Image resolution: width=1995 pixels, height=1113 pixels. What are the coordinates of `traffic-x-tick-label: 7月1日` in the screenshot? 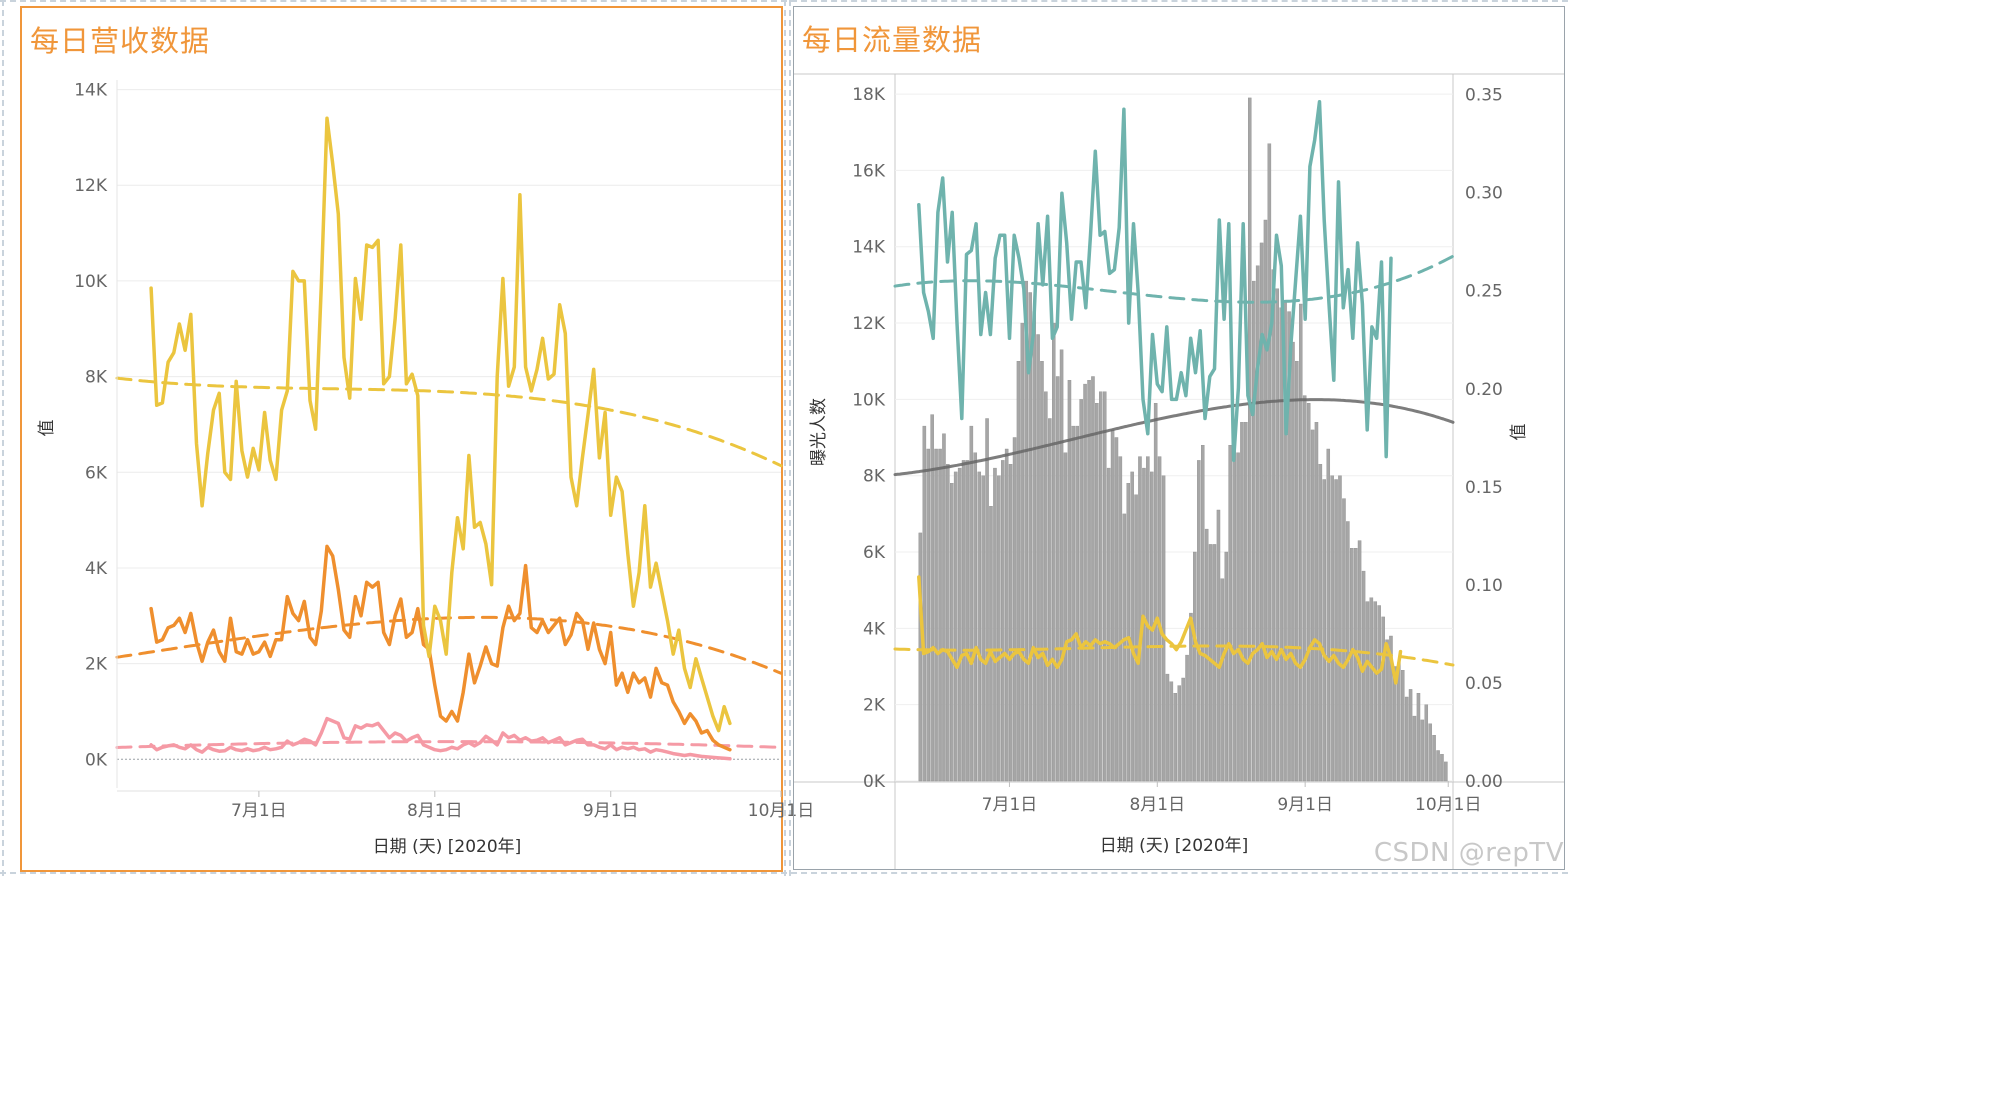 It's located at (1010, 805).